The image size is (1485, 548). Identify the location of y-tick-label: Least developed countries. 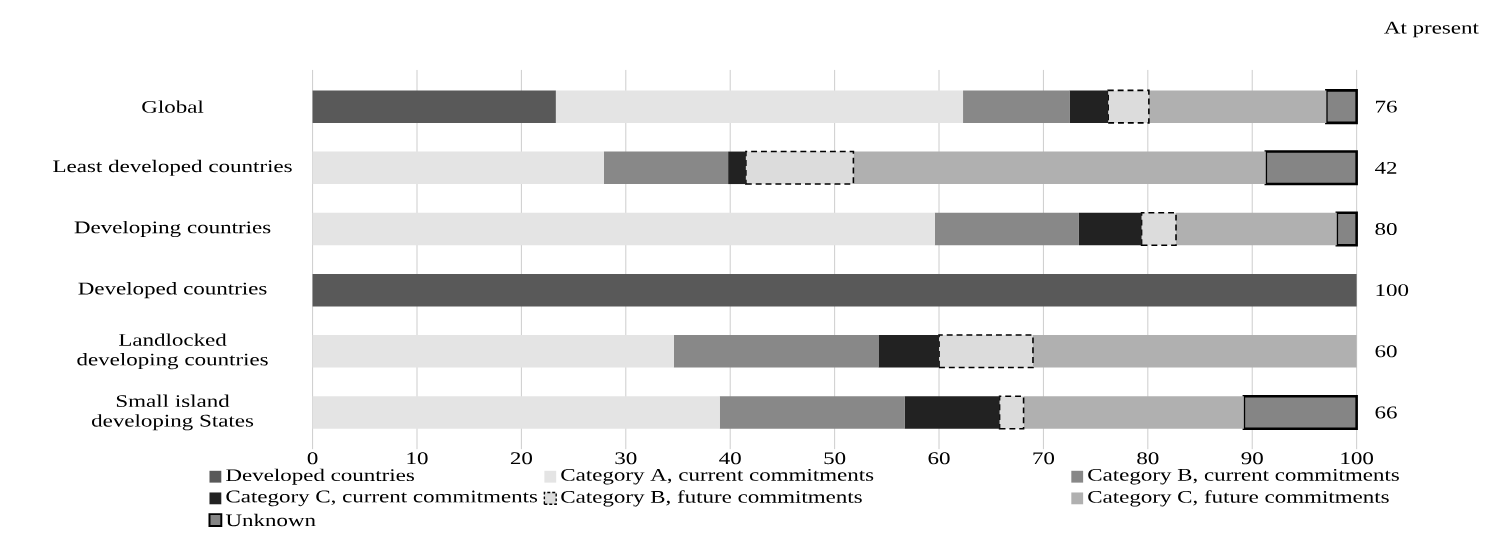
(172, 167).